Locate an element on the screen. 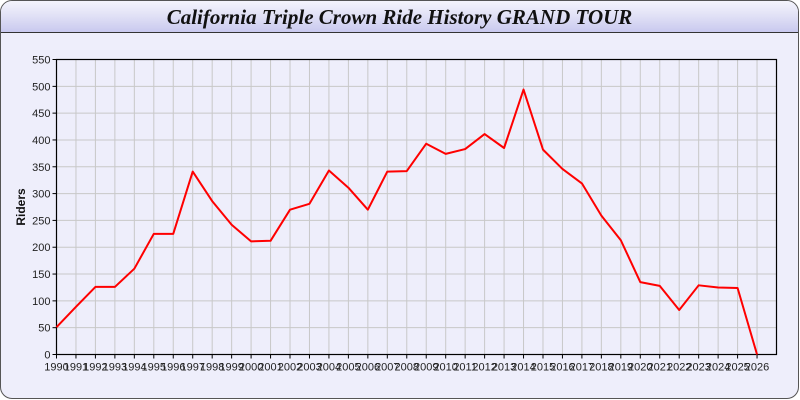 This screenshot has width=800, height=400. x-tick-label: 1994 is located at coordinates (134, 368).